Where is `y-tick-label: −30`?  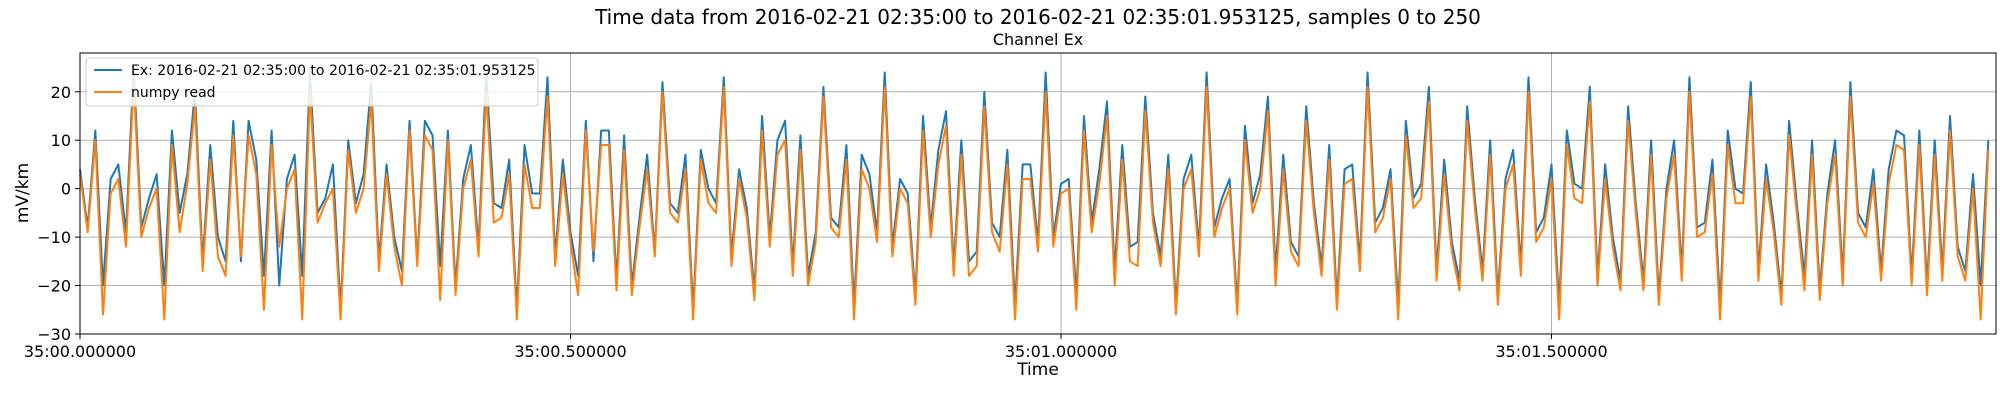
y-tick-label: −30 is located at coordinates (54, 334).